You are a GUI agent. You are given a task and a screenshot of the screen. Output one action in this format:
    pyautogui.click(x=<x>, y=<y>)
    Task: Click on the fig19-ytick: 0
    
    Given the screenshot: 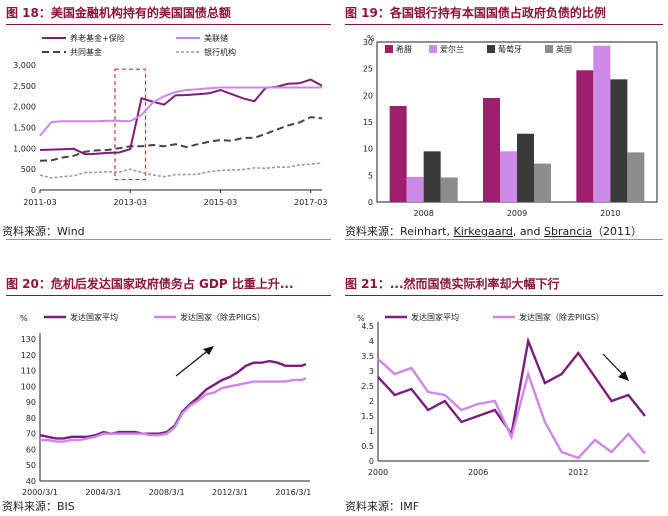 What is the action you would take?
    pyautogui.click(x=370, y=202)
    